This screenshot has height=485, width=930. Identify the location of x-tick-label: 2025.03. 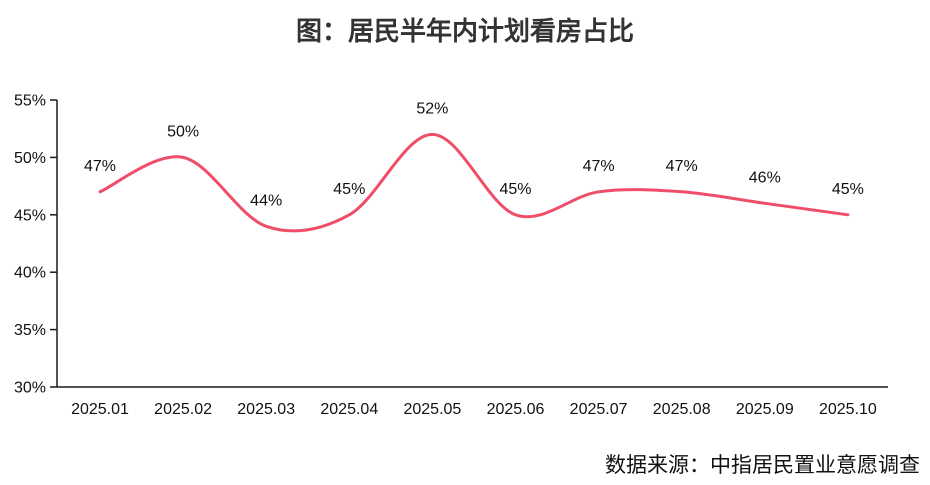
(266, 409).